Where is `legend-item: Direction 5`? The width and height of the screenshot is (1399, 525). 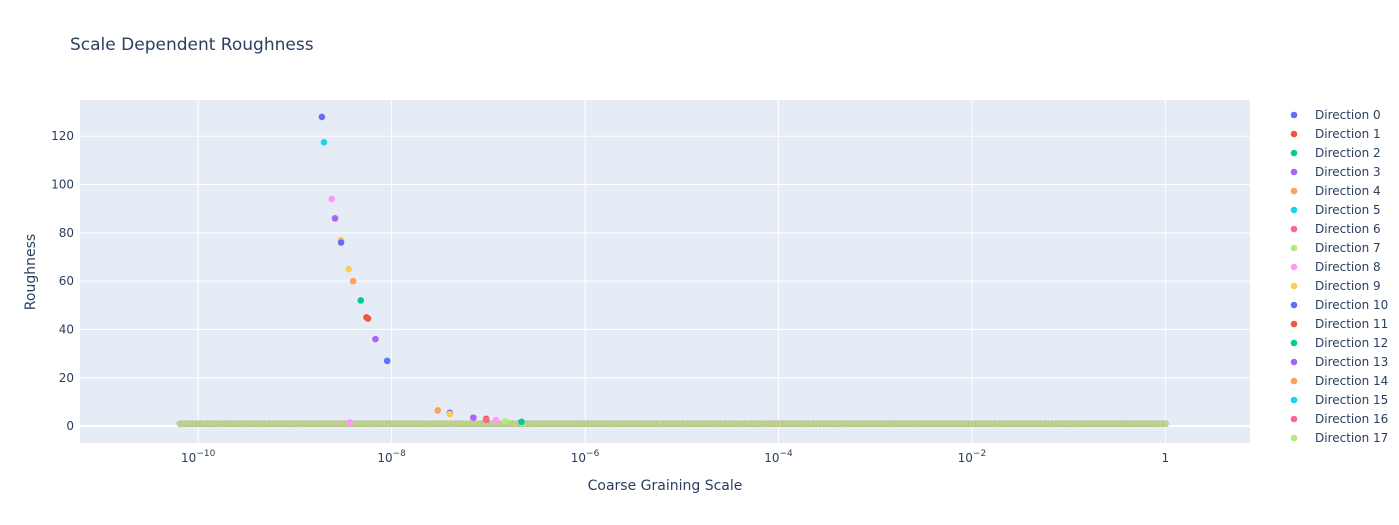 legend-item: Direction 5 is located at coordinates (1335, 210).